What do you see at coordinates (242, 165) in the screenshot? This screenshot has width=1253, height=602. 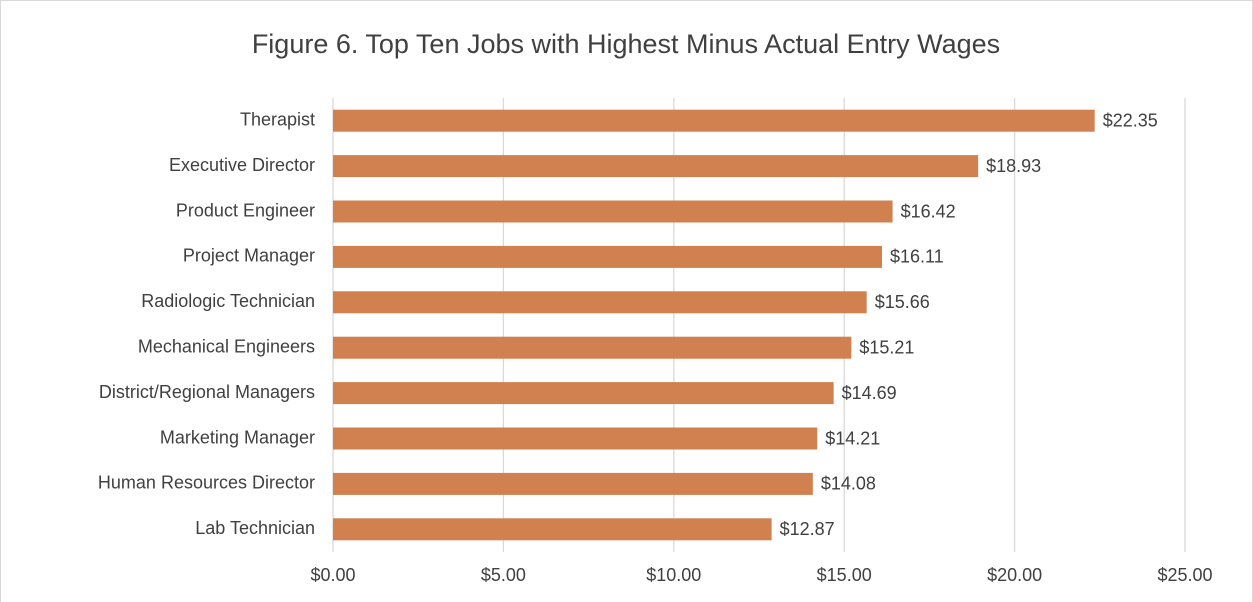 I see `y-tick-label: Executive Director` at bounding box center [242, 165].